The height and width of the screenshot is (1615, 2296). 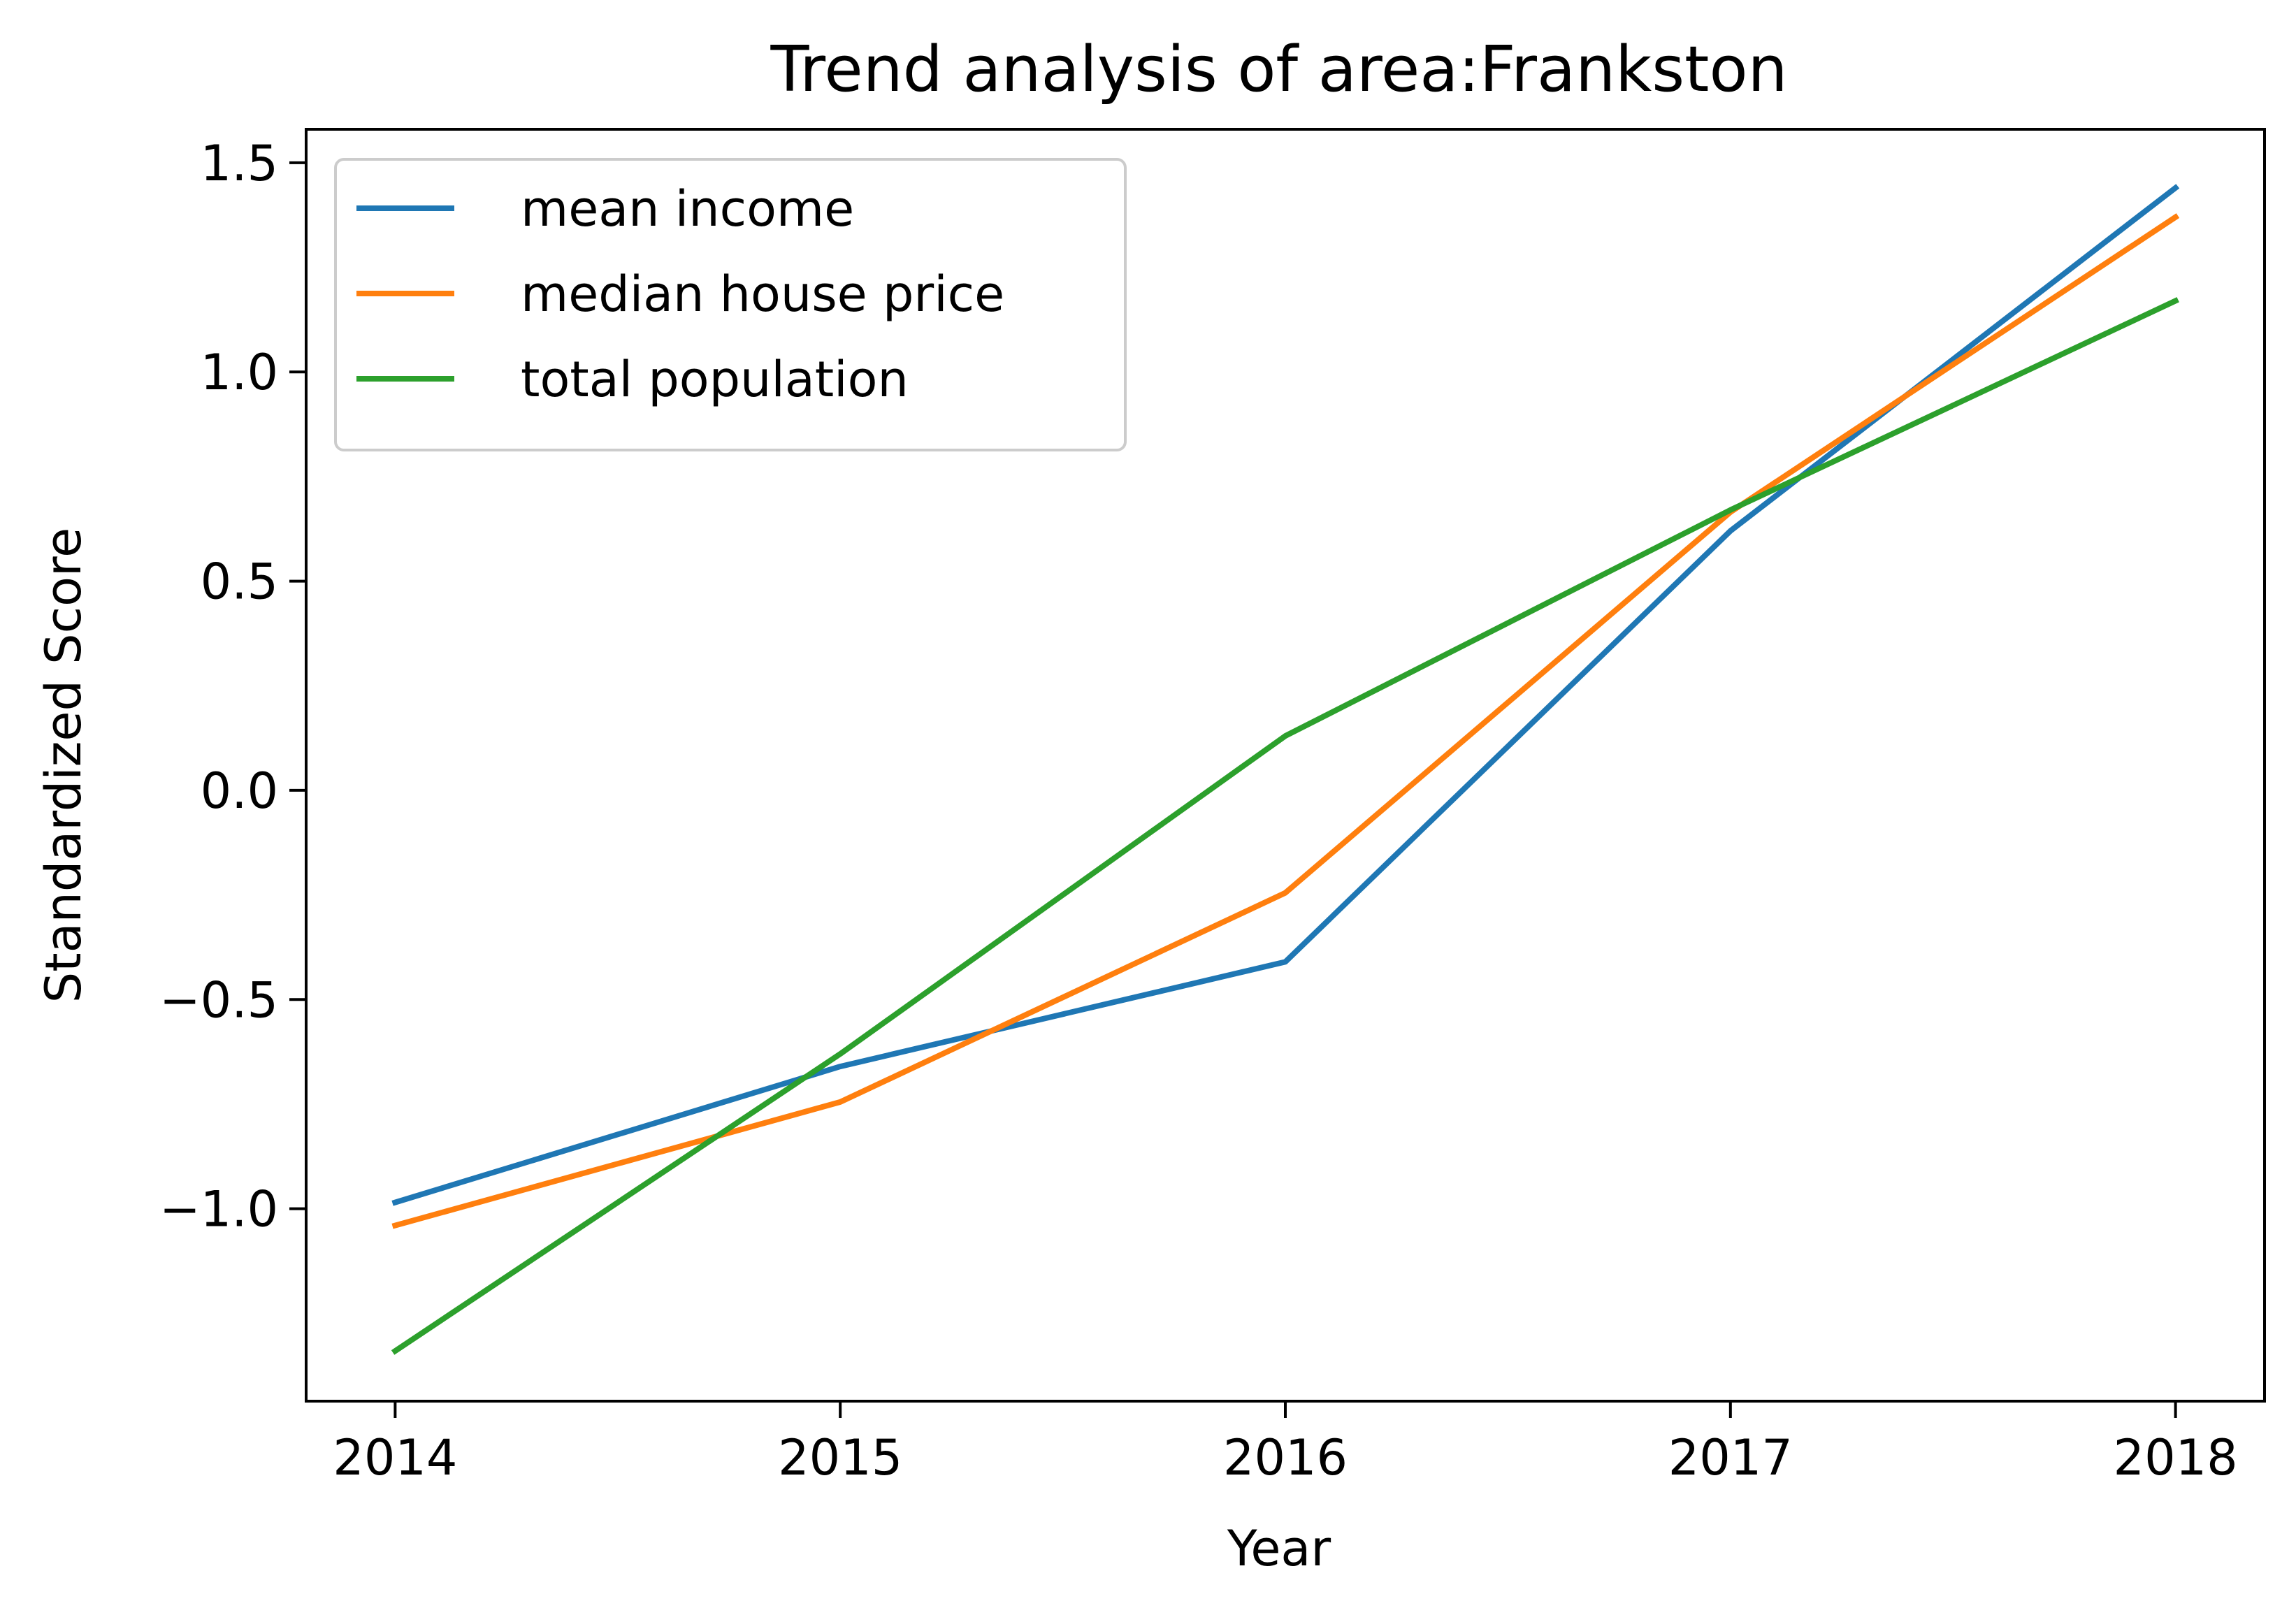 What do you see at coordinates (240, 163) in the screenshot?
I see `y-tick-label: 1.5` at bounding box center [240, 163].